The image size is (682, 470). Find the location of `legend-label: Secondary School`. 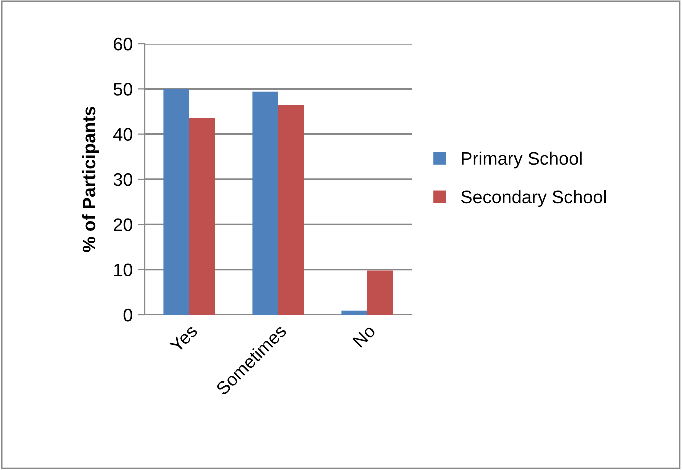

legend-label: Secondary School is located at coordinates (533, 199).